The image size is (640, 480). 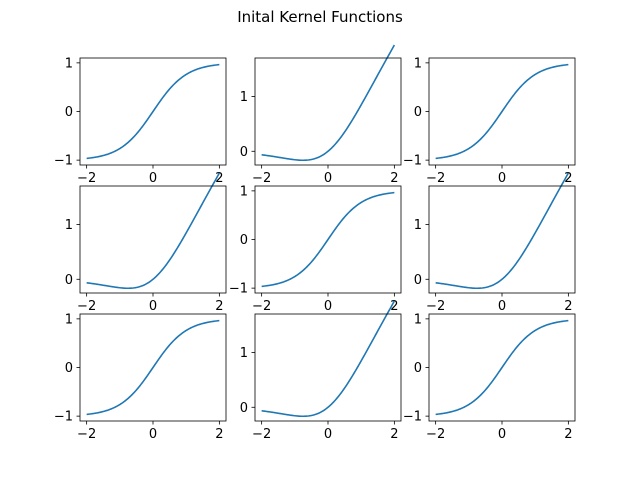 I want to click on subplot-3: −2 0 2 −1 0 1, so click(x=489, y=121).